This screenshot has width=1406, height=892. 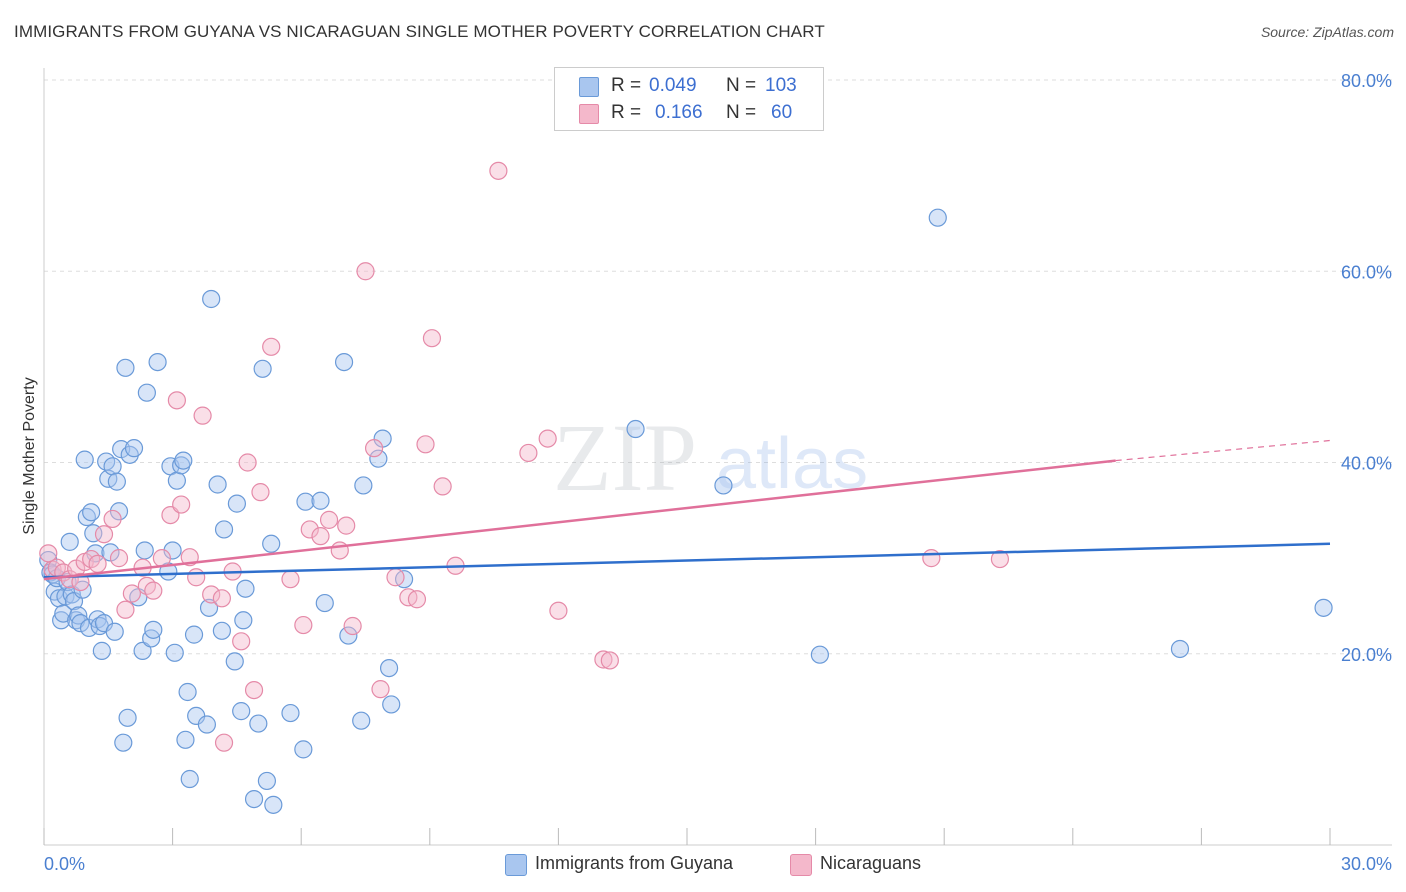 I want to click on y-tick-label: 40.0%, so click(x=1366, y=464).